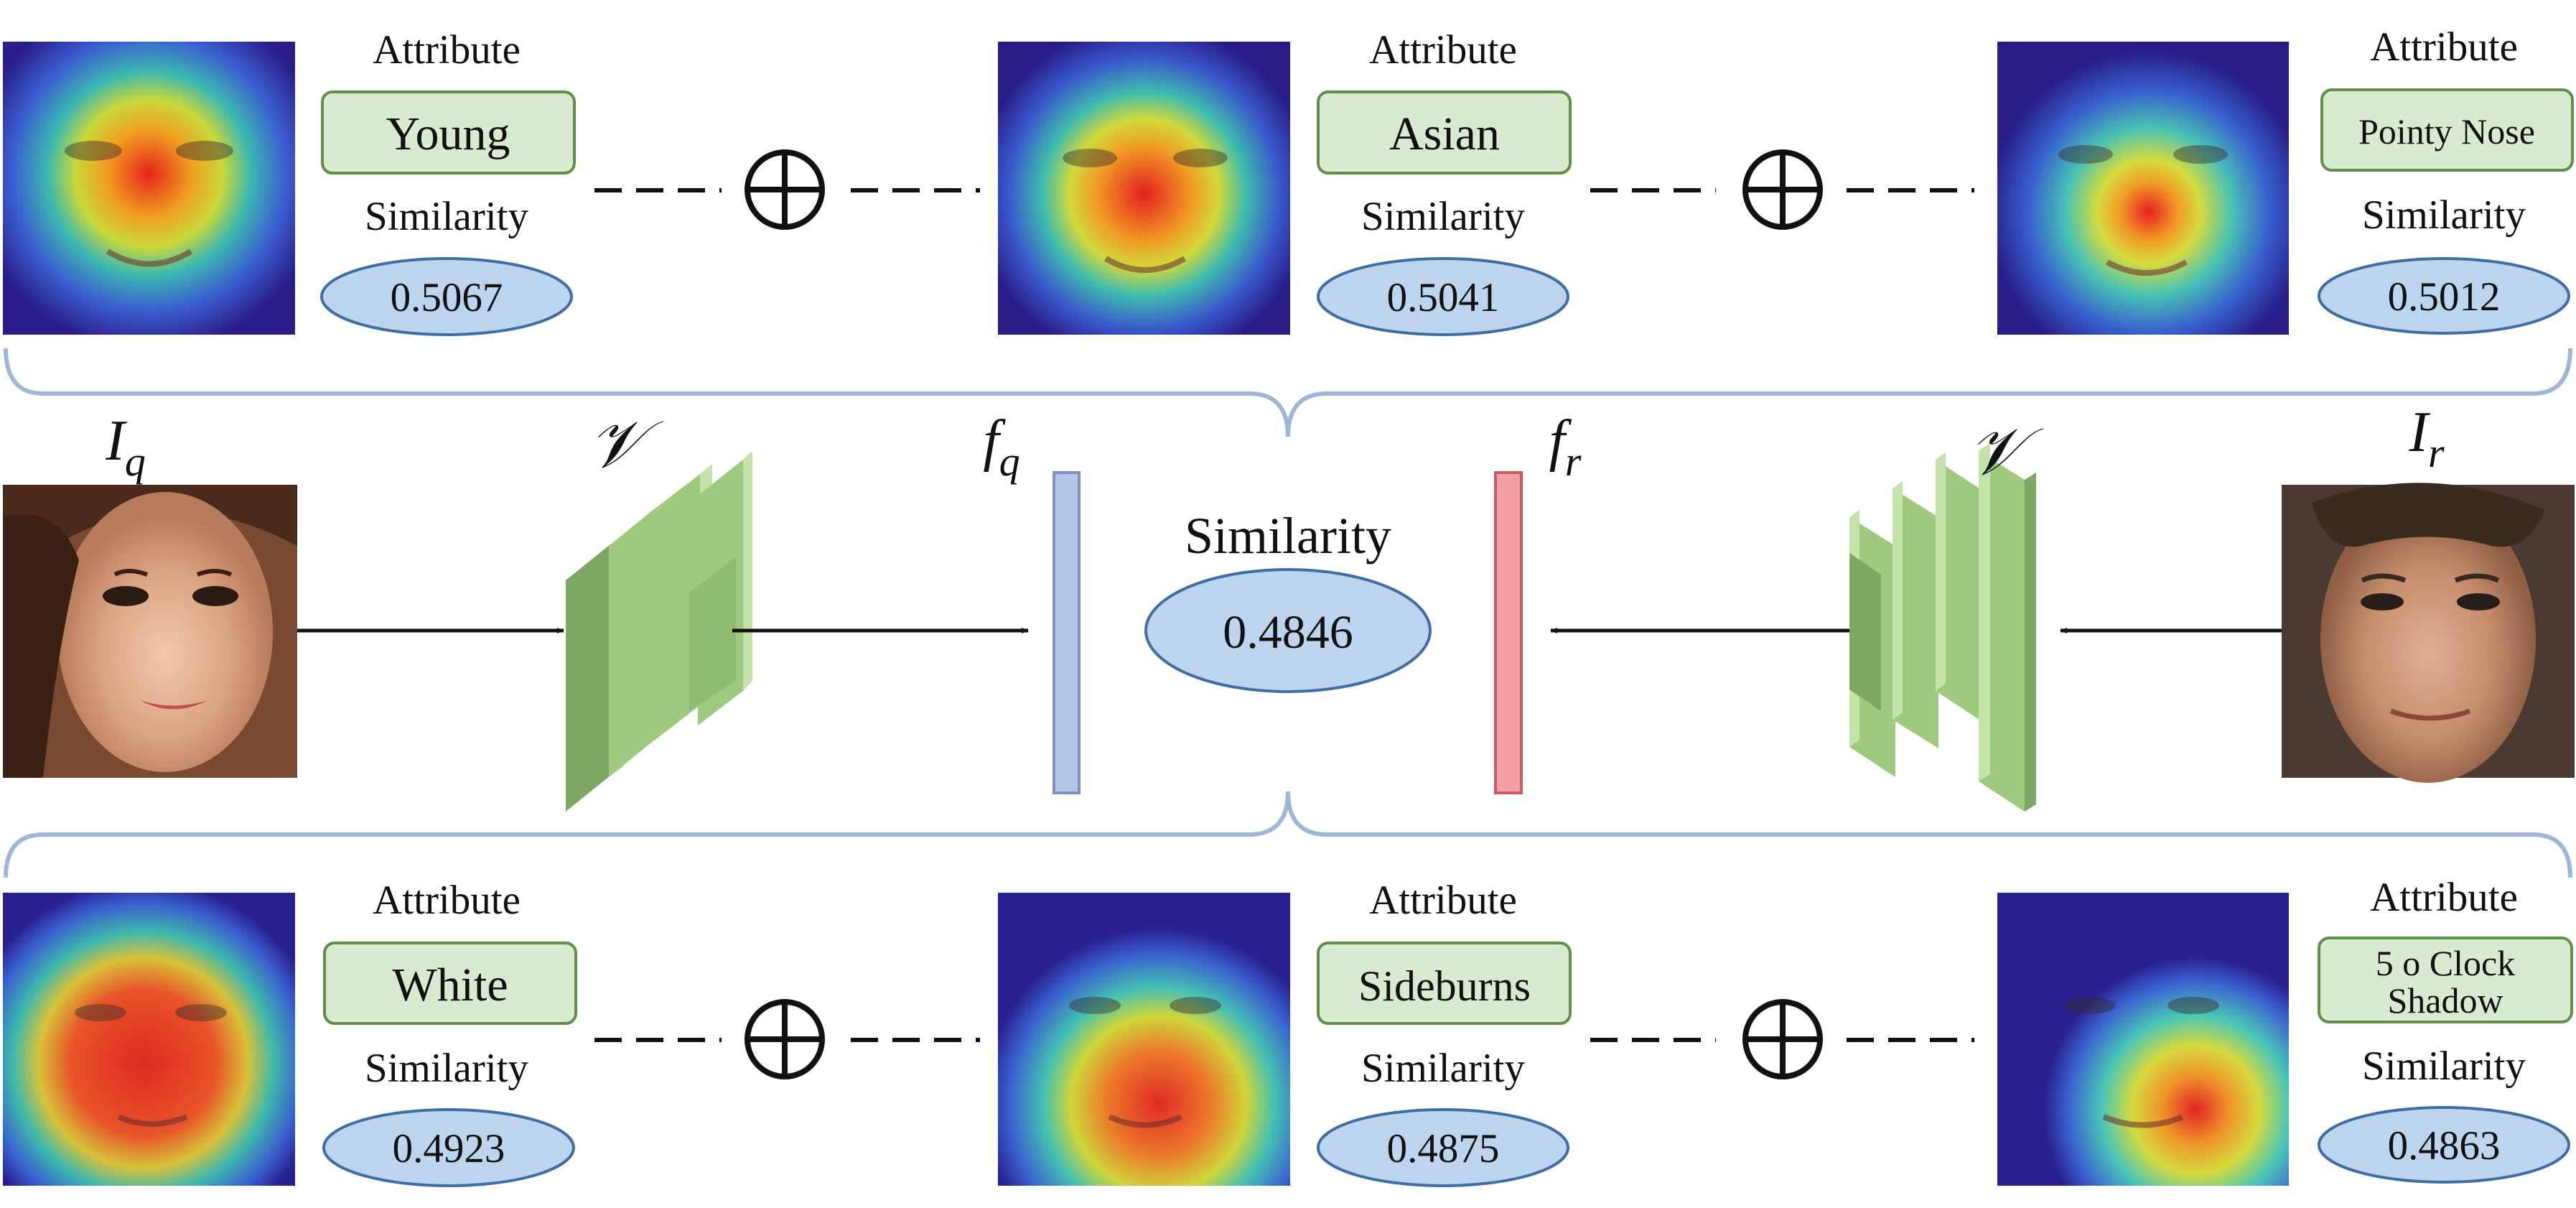  What do you see at coordinates (2446, 131) in the screenshot?
I see `attribute-value: Pointy Nose` at bounding box center [2446, 131].